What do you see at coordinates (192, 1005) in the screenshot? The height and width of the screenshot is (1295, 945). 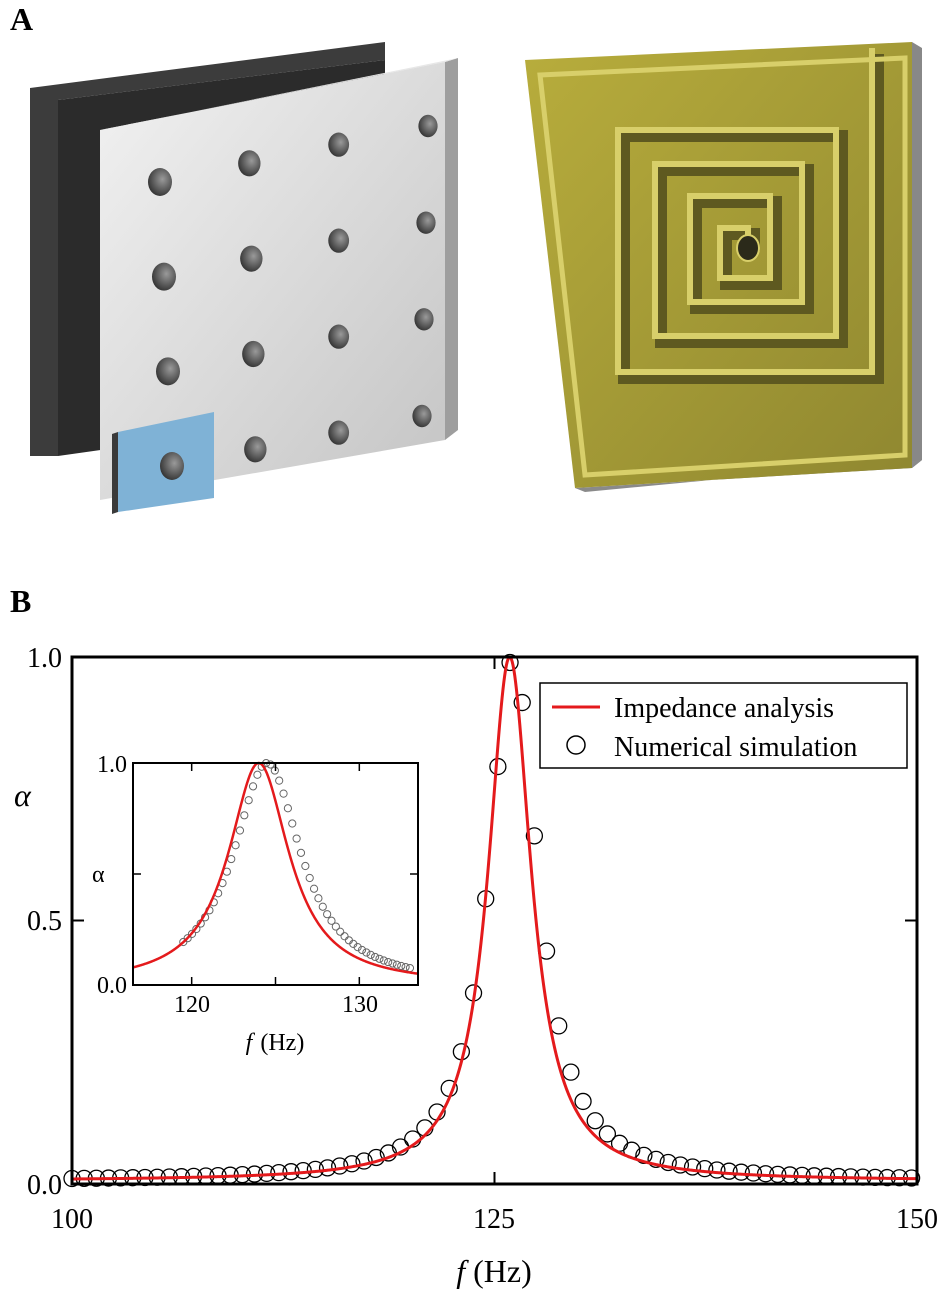 I see `inset-x-tick-120: 120` at bounding box center [192, 1005].